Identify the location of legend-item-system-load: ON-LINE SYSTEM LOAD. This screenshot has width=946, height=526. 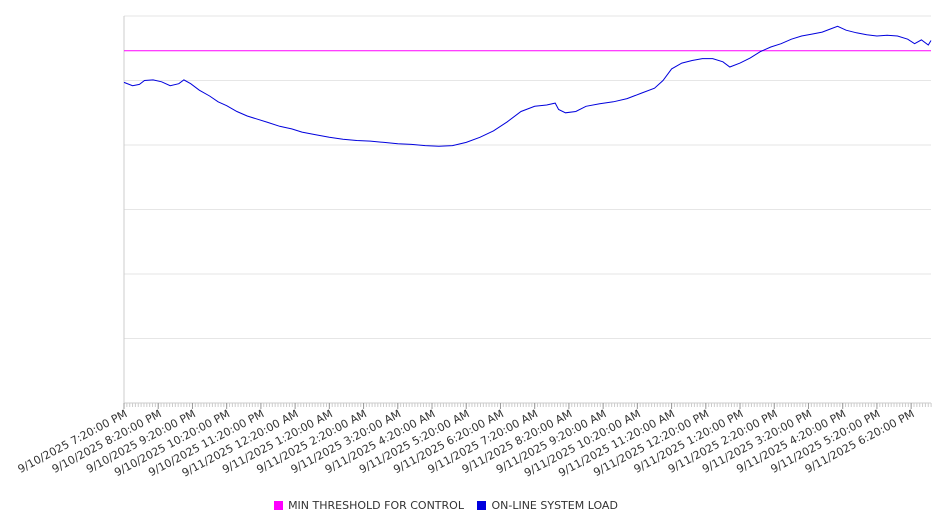
(547, 505).